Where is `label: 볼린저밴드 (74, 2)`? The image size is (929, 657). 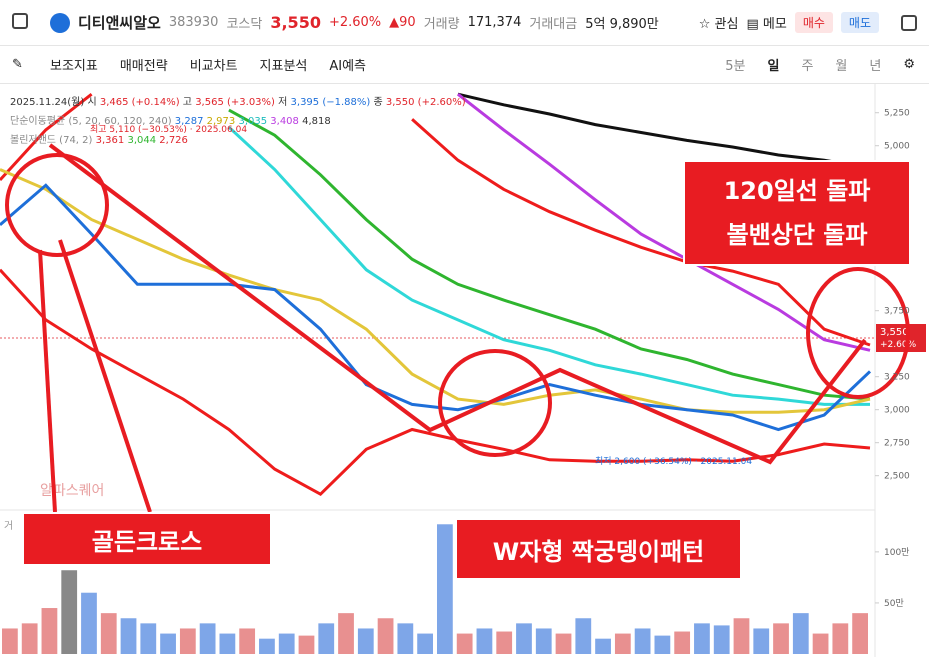 label: 볼린저밴드 (74, 2) is located at coordinates (51, 140).